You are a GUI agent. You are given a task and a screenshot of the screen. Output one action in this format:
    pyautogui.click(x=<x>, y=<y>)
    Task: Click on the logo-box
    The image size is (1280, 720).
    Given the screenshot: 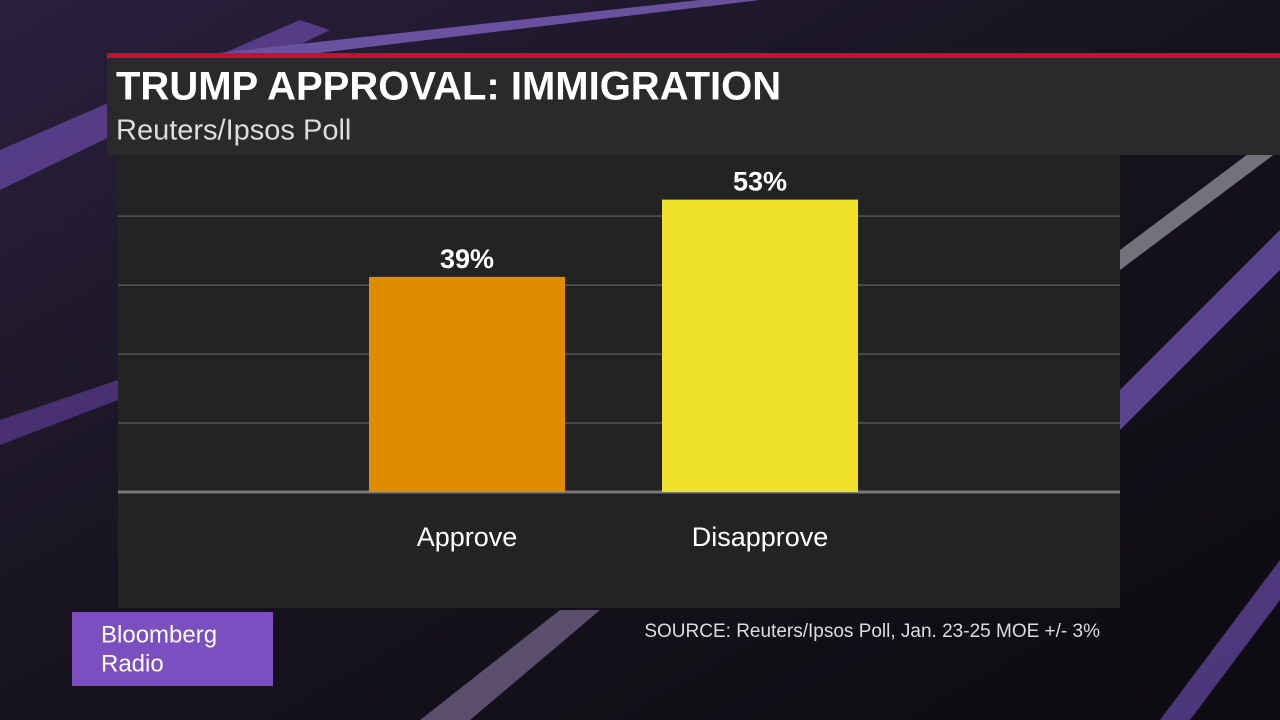 What is the action you would take?
    pyautogui.click(x=172, y=649)
    